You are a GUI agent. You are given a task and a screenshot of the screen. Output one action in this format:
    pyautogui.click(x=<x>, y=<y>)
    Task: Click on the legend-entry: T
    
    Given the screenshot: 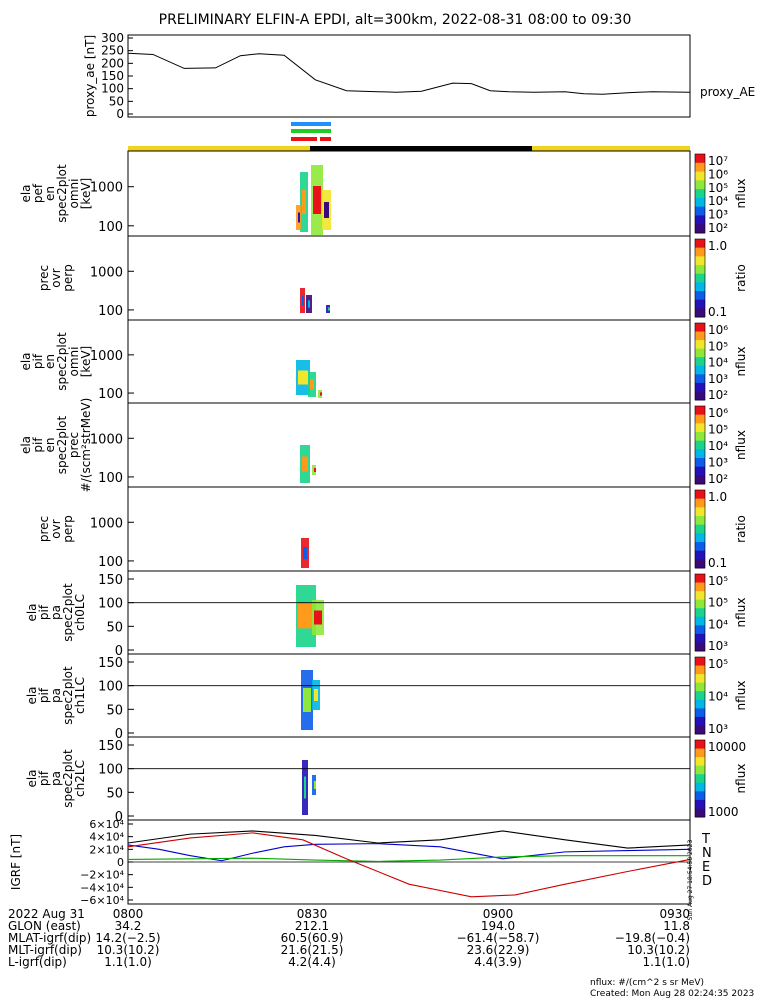 What is the action you would take?
    pyautogui.click(x=705, y=839)
    